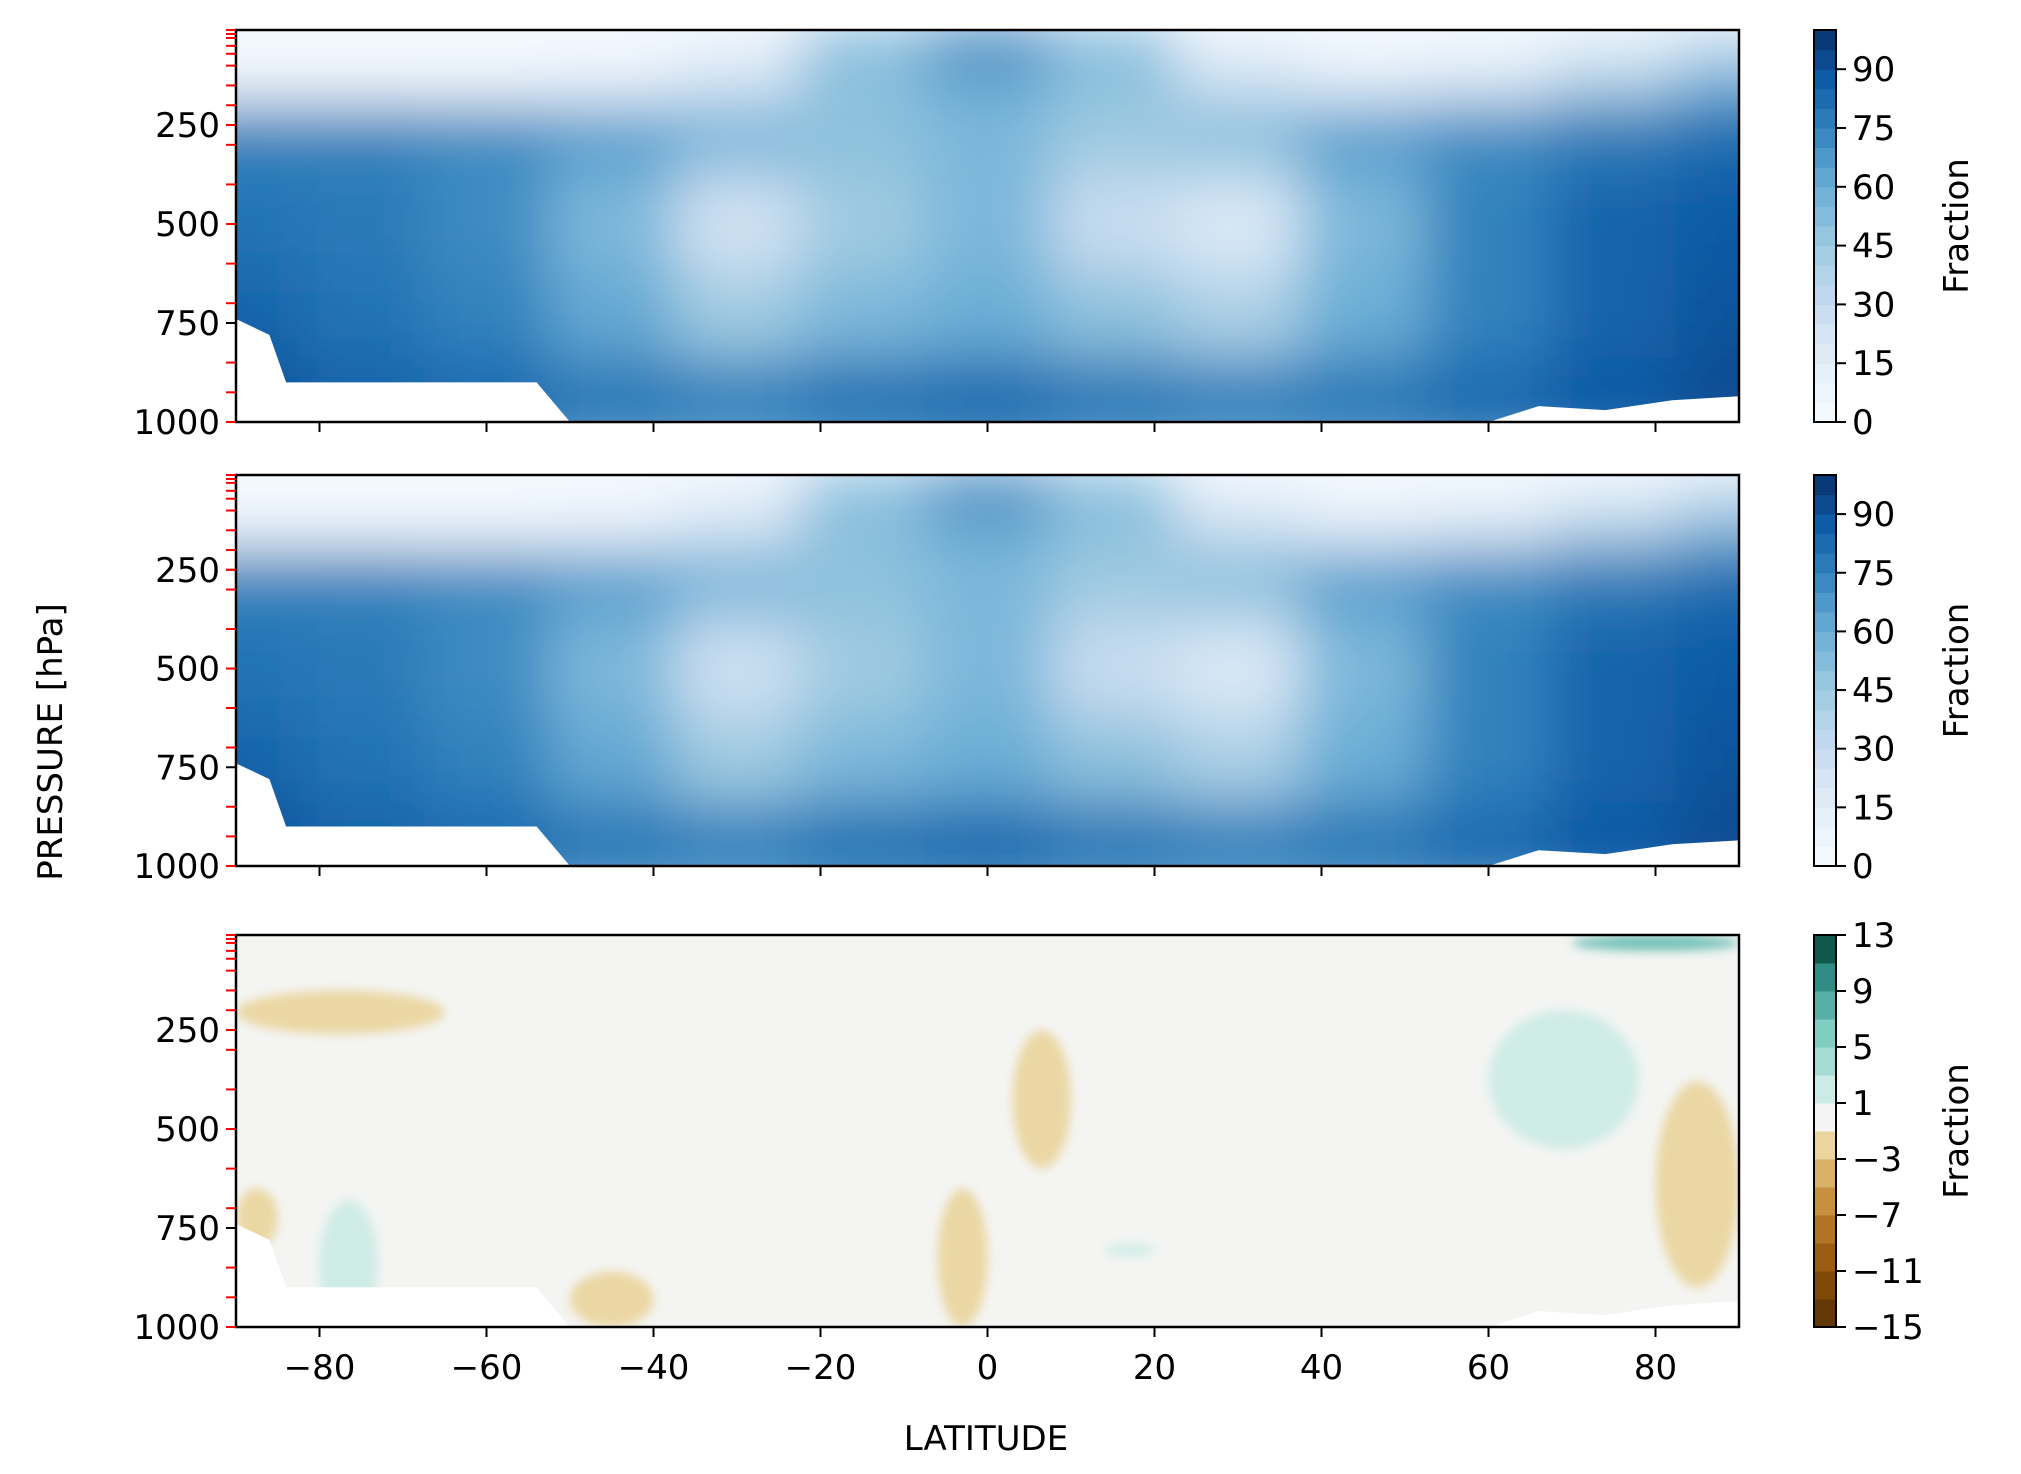 The image size is (2021, 1474). What do you see at coordinates (821, 1368) in the screenshot?
I see `x-tick-label: −20` at bounding box center [821, 1368].